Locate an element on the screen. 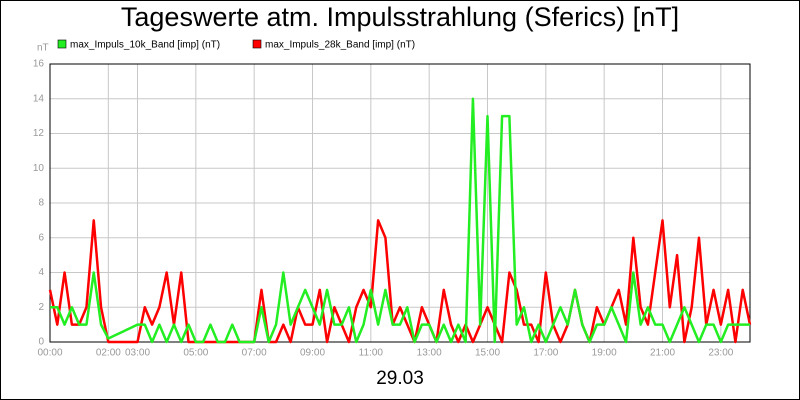 The width and height of the screenshot is (800, 400). y-tick-label: 4 is located at coordinates (41, 272).